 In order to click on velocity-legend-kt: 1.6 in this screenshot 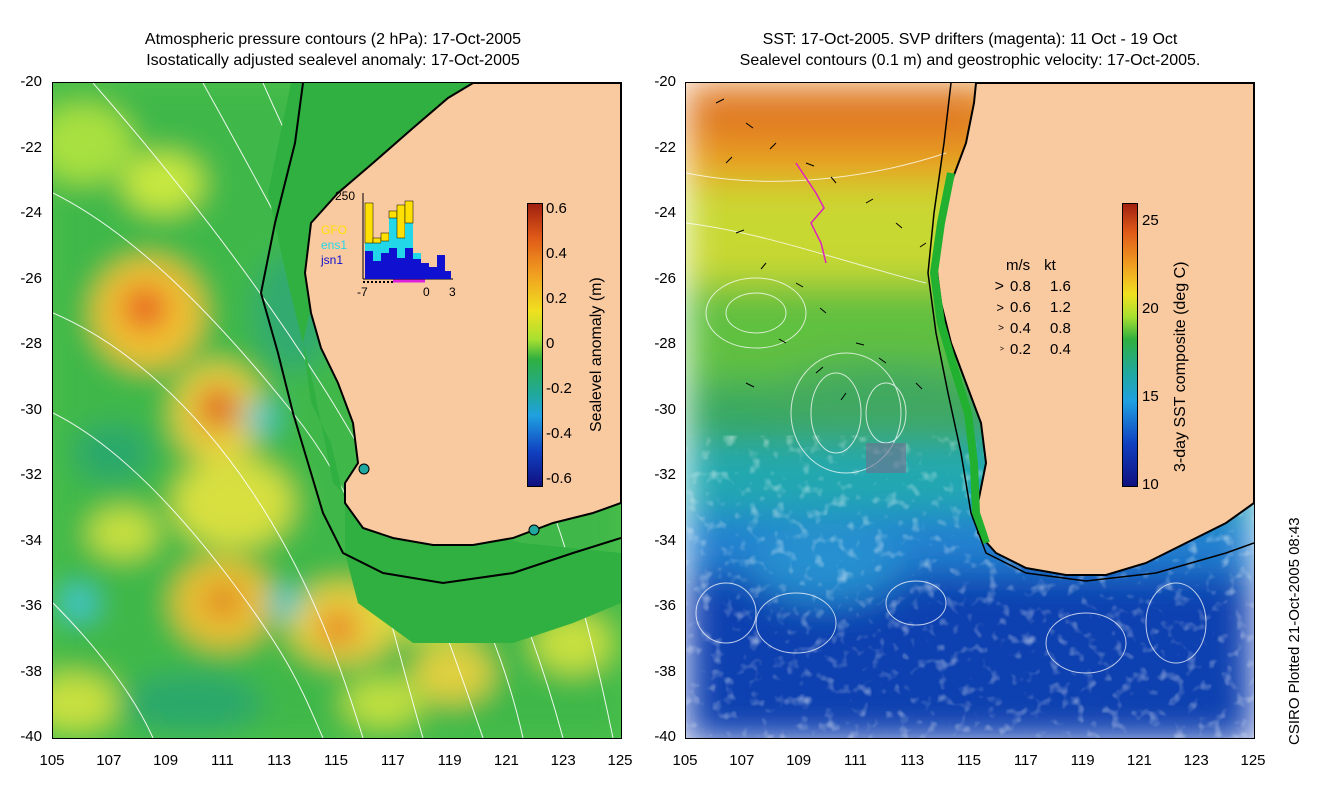, I will do `click(1060, 286)`.